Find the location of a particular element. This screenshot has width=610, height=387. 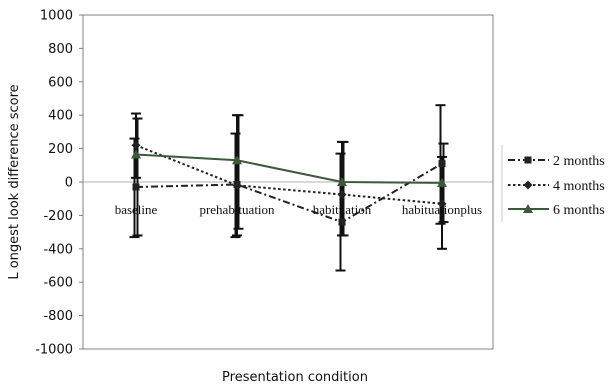

y-tick-label: 800 is located at coordinates (60, 49).